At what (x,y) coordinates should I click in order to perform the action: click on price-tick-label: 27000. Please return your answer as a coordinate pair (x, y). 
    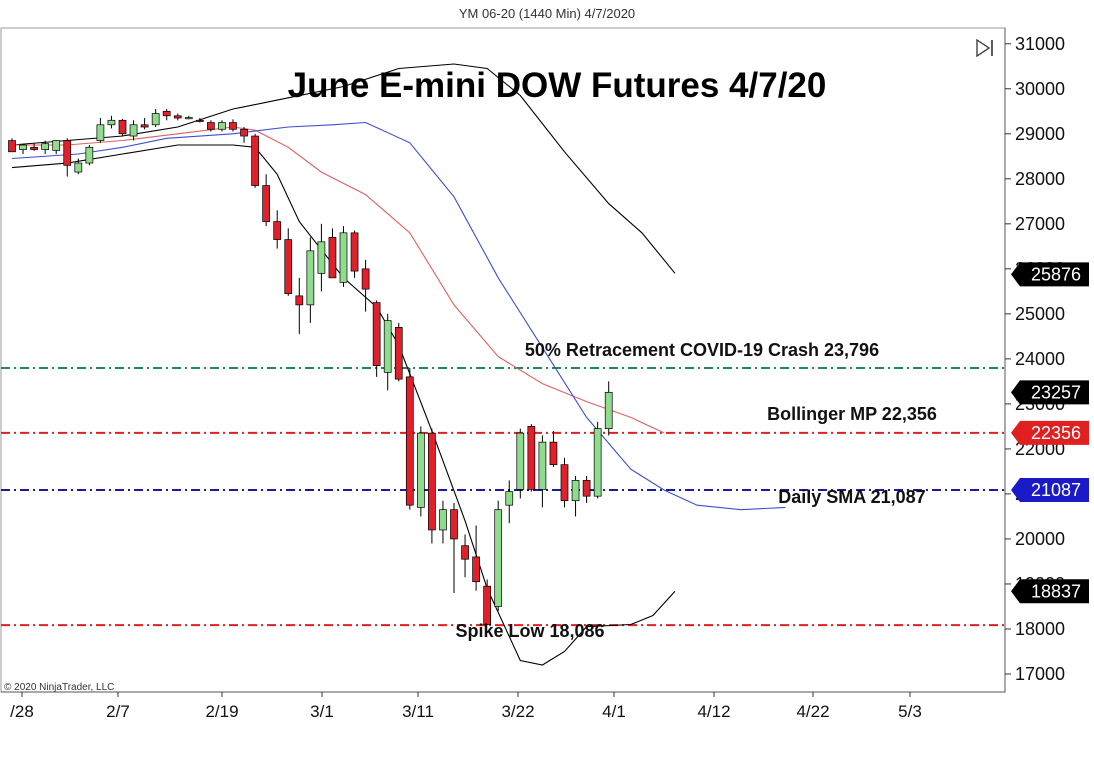
    Looking at the image, I should click on (1040, 224).